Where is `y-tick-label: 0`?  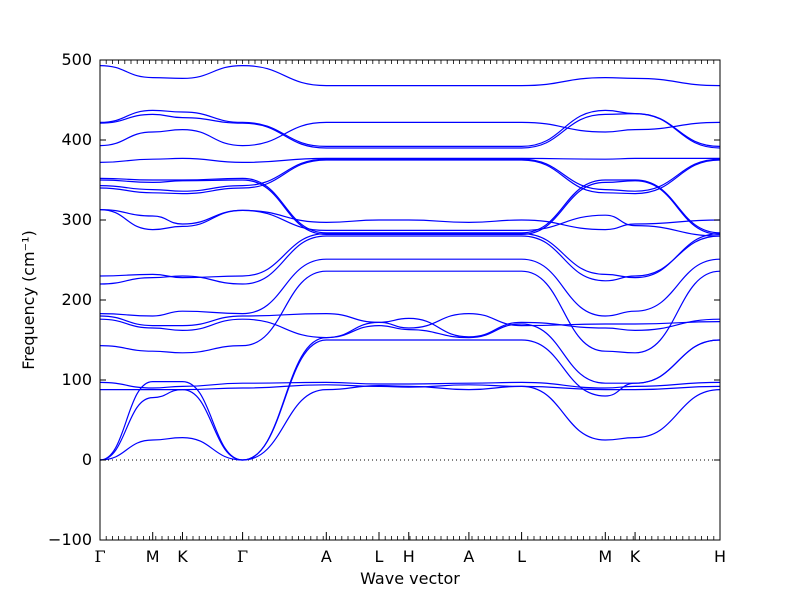 y-tick-label: 0 is located at coordinates (87, 459).